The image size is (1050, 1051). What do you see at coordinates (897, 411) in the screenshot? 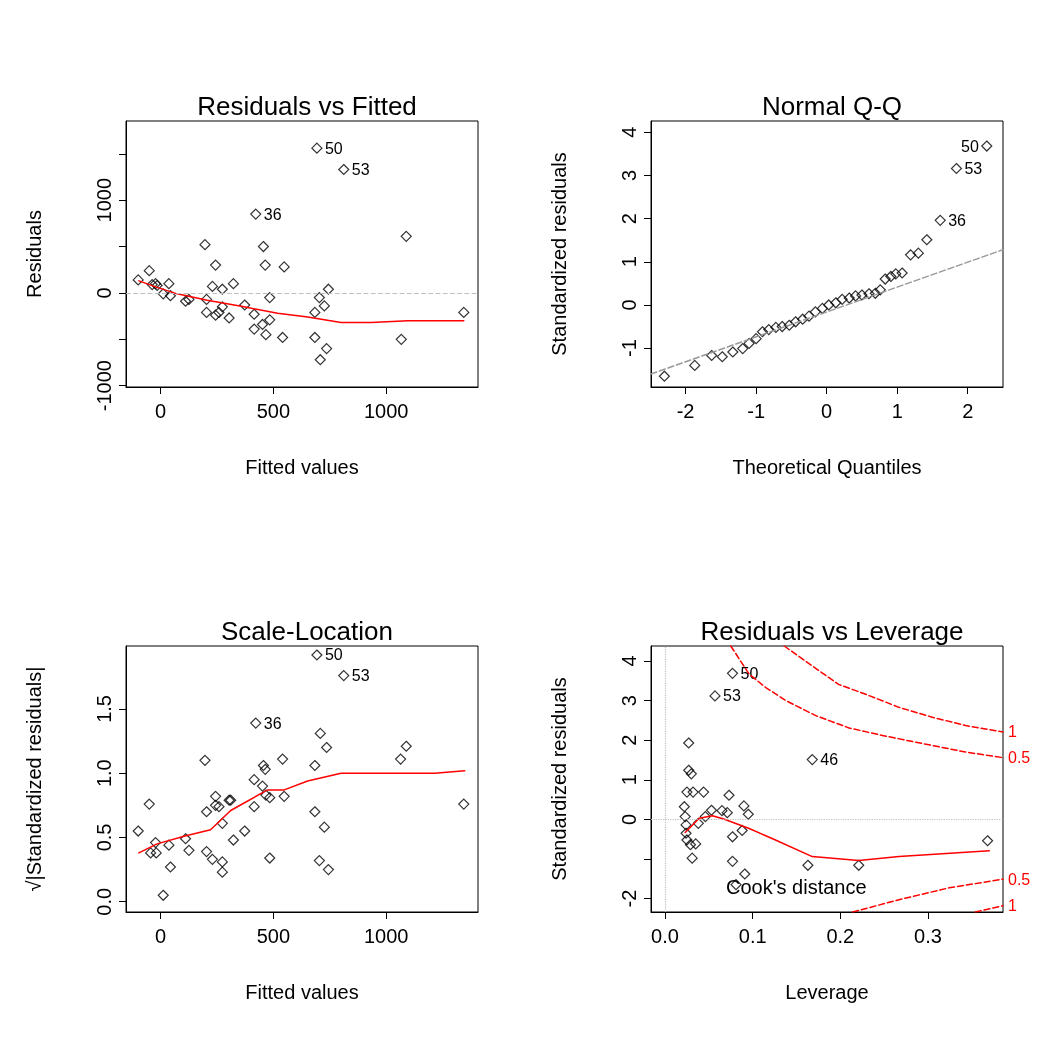
I see `x-tick-label: 1` at bounding box center [897, 411].